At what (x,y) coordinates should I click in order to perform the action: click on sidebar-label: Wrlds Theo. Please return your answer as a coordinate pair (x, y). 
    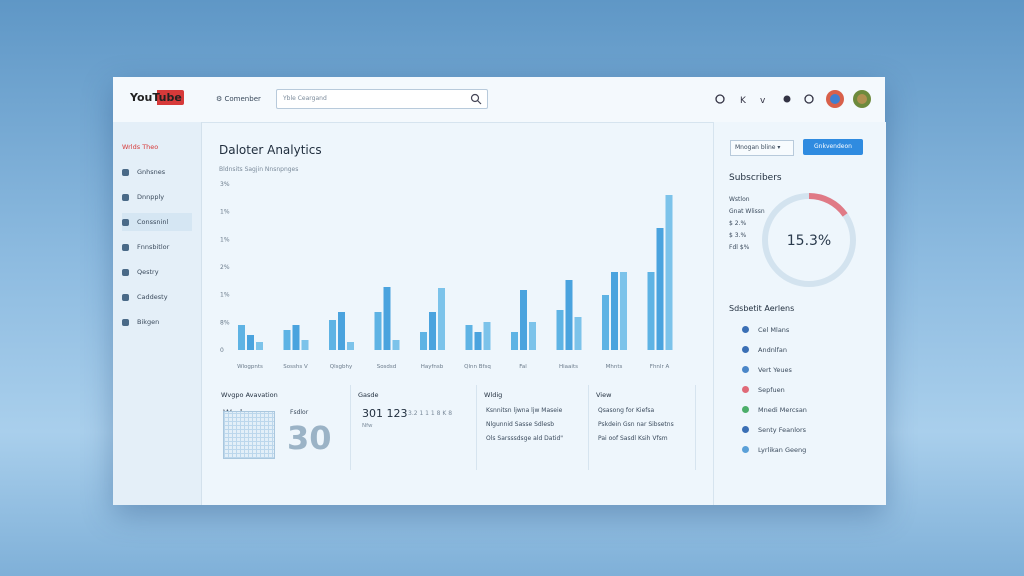
    Looking at the image, I should click on (140, 147).